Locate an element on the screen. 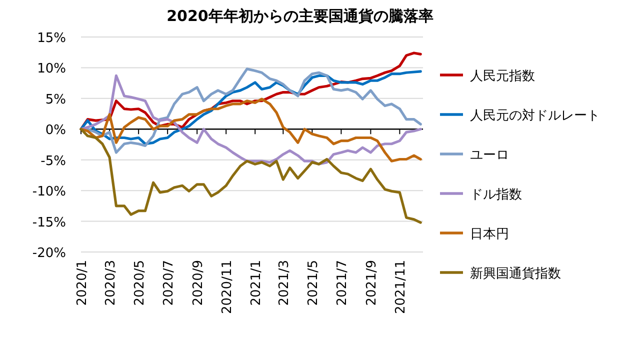 Image resolution: width=640 pixels, height=349 pixels. legend-label: 日本円 is located at coordinates (489, 234).